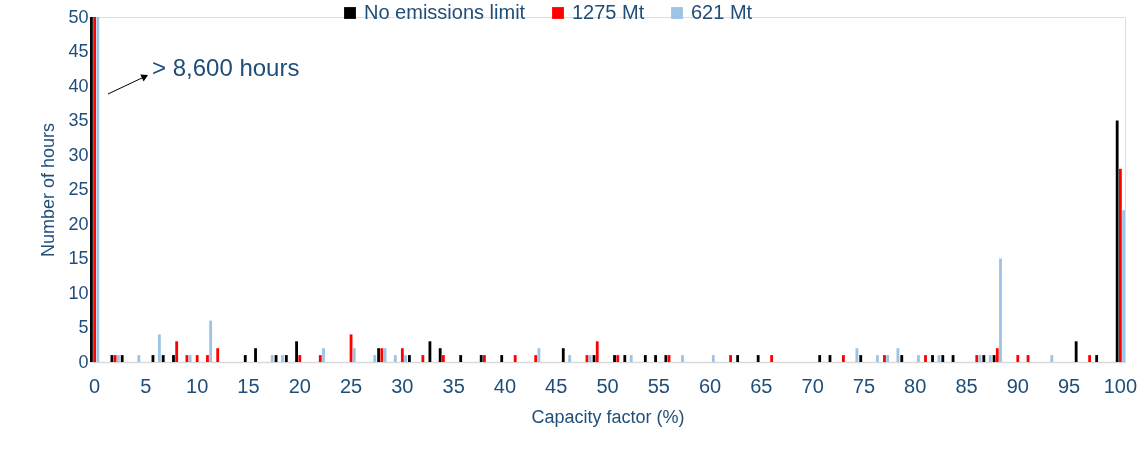  I want to click on y-tick-label: 45, so click(78, 51).